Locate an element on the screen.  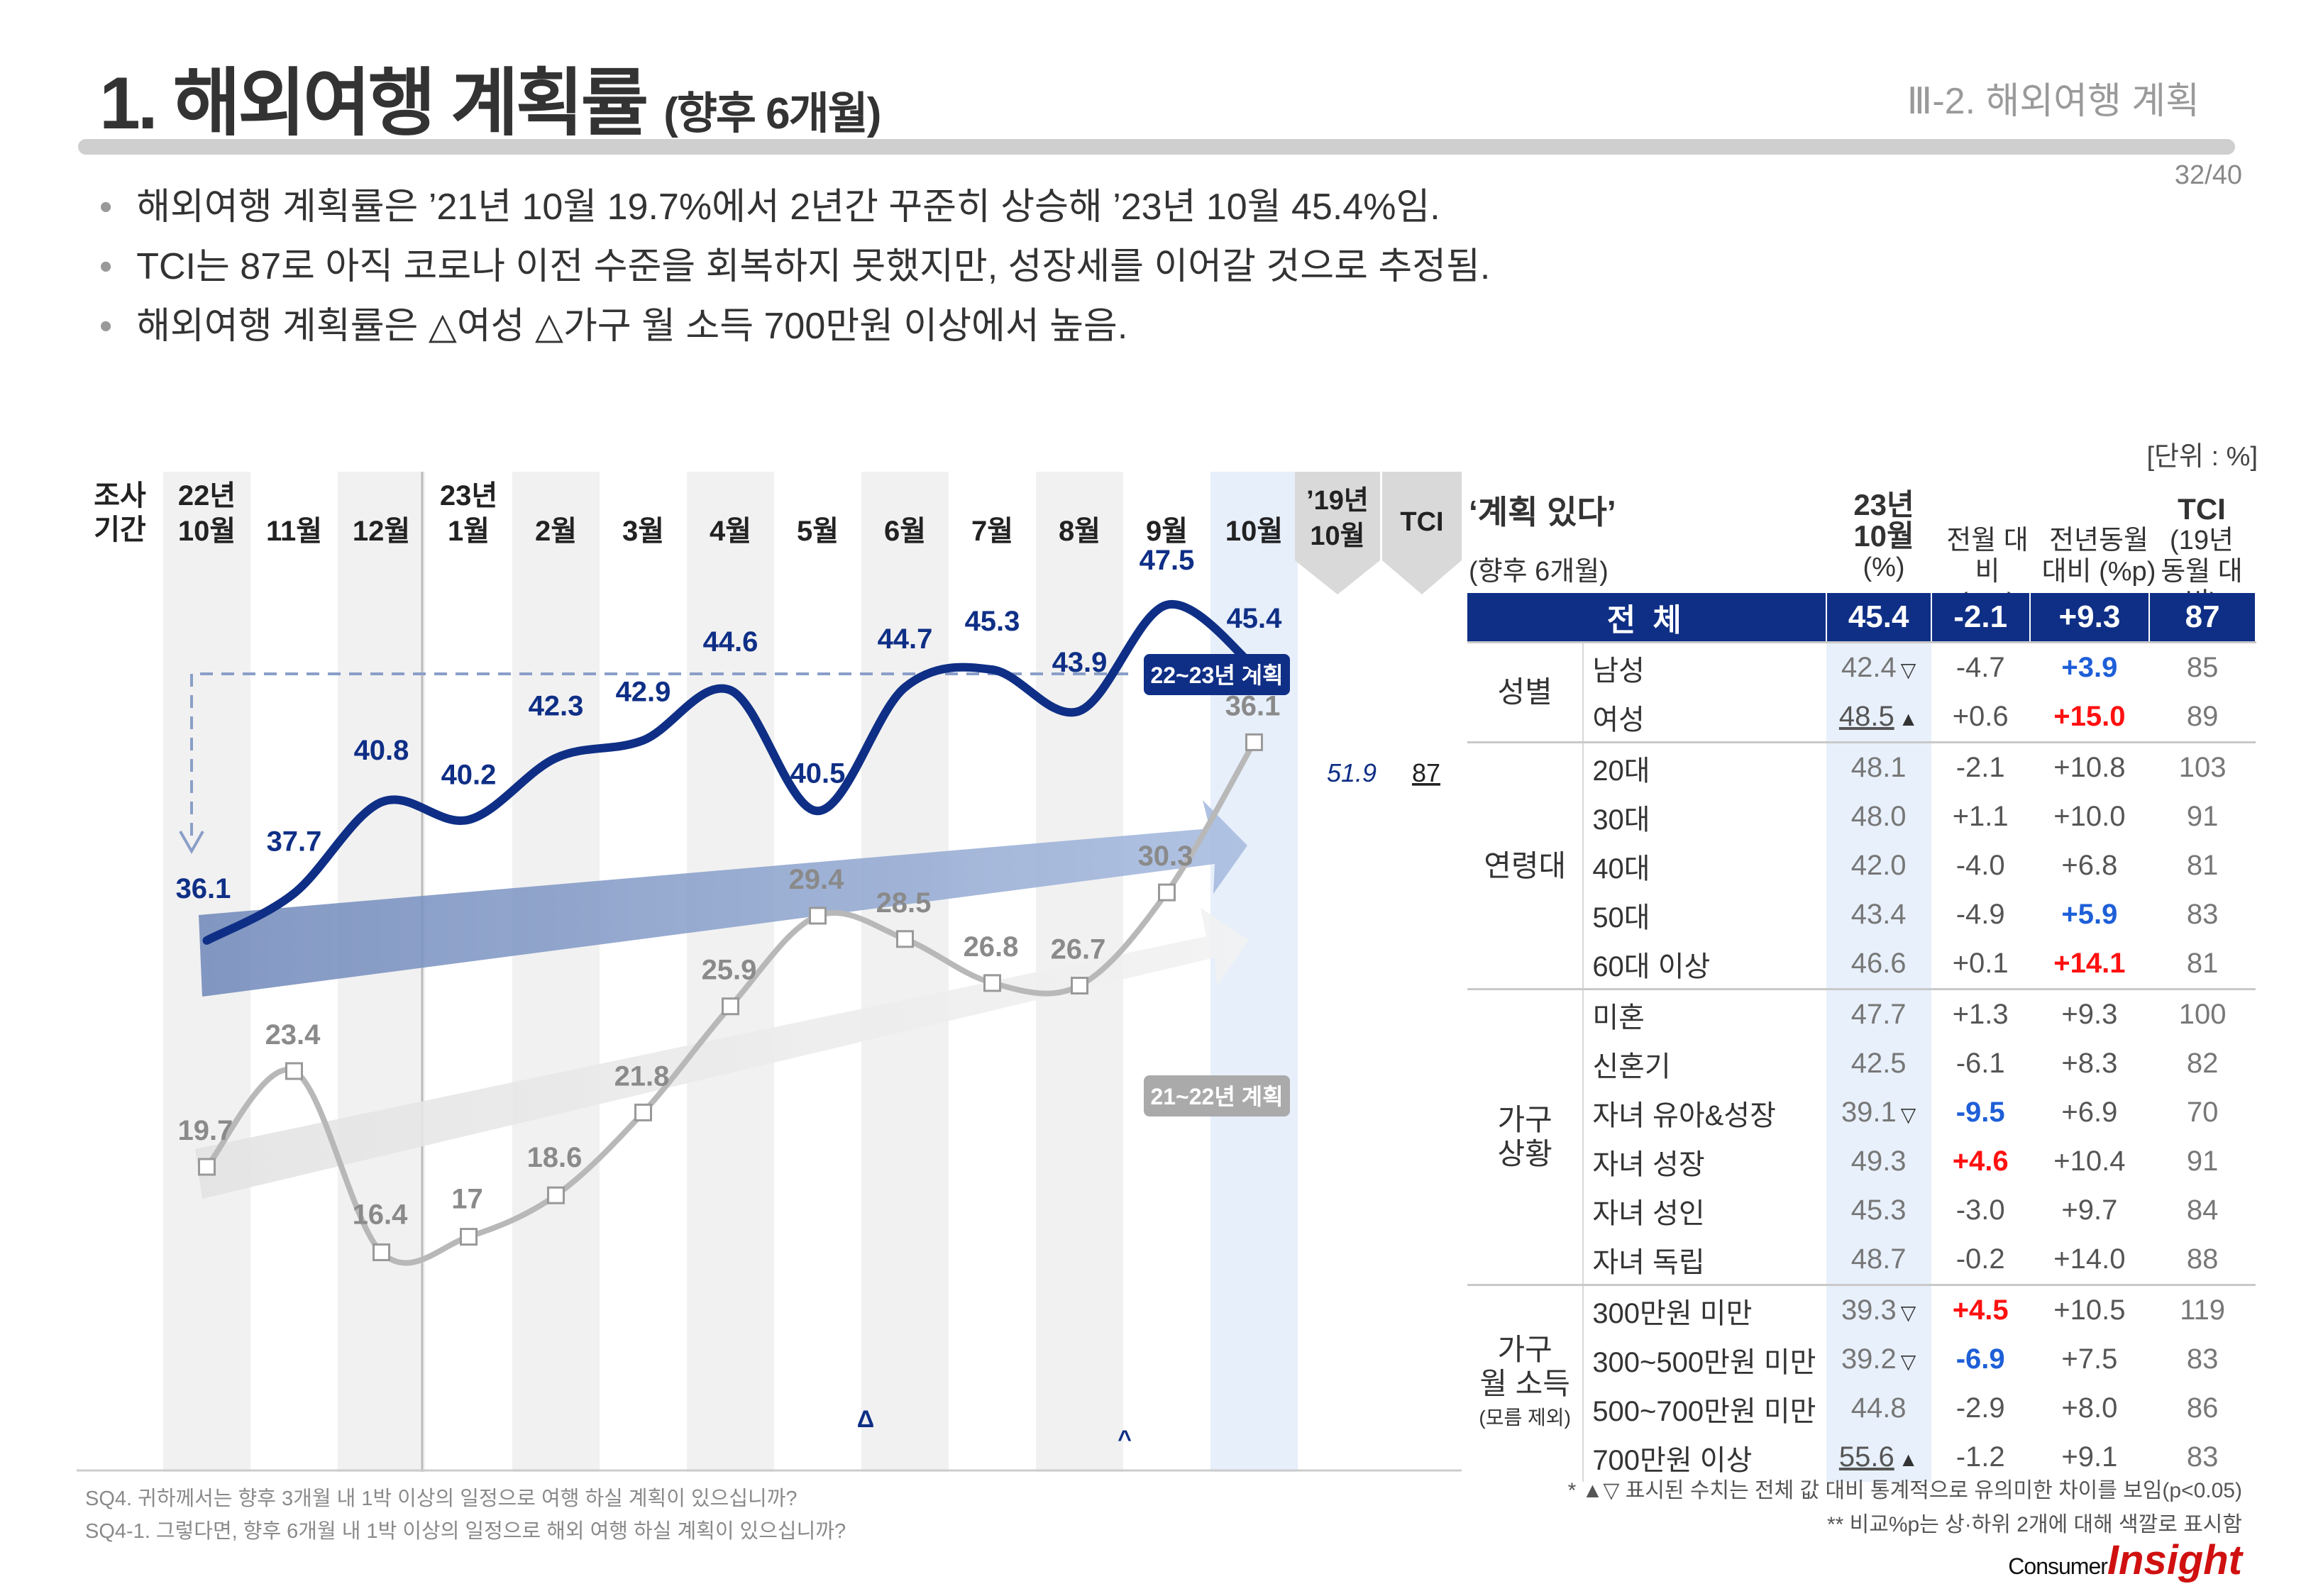
table-title: ‘계획 있다’ is located at coordinates (1542, 512).